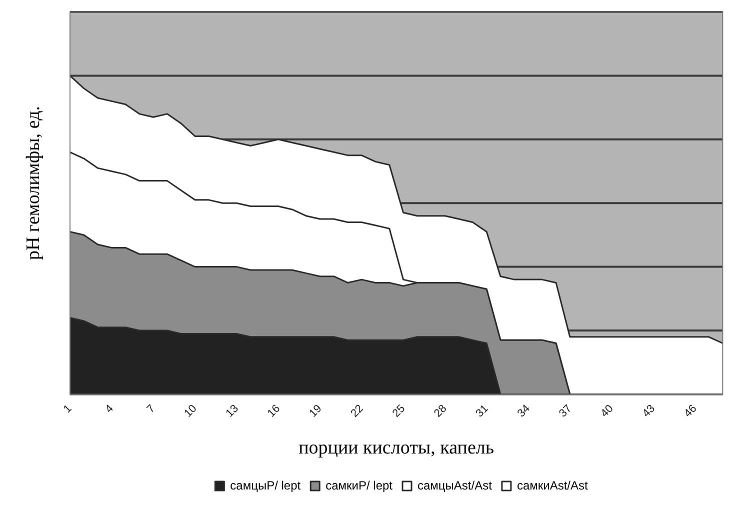  Describe the element at coordinates (396, 448) in the screenshot. I see `x-axis-title: порции кислоты, капель` at that location.